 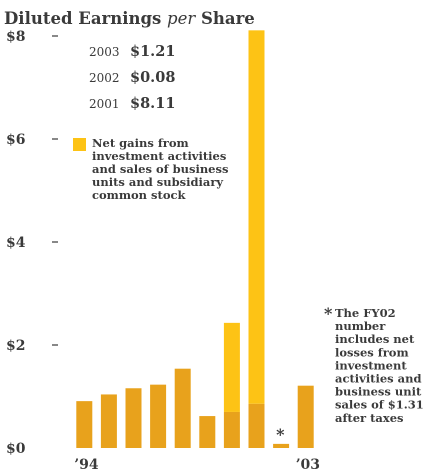 What do you see at coordinates (256, 217) in the screenshot?
I see `gain-bar-2001` at bounding box center [256, 217].